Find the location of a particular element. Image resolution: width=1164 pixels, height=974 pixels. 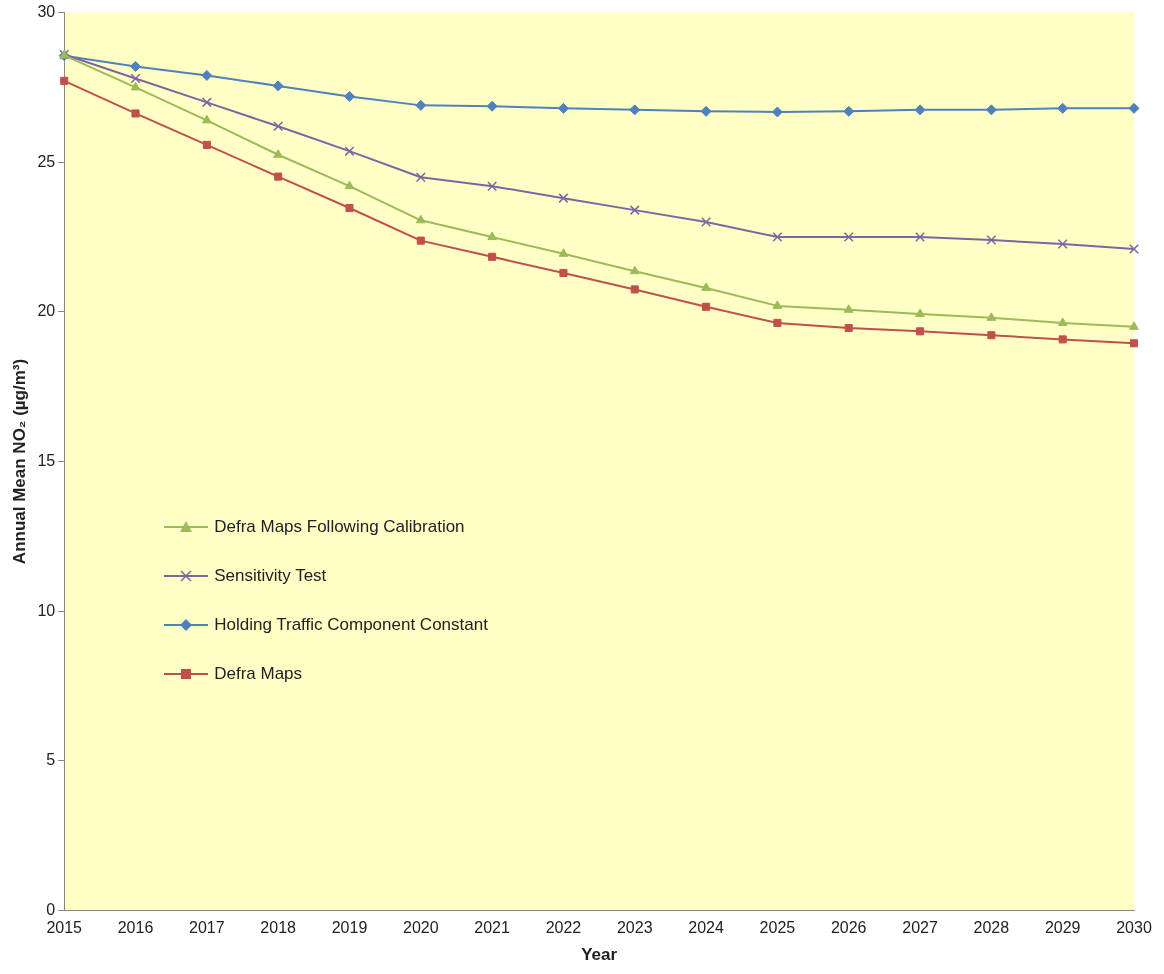

x-tick-label: 2016 is located at coordinates (135, 928).